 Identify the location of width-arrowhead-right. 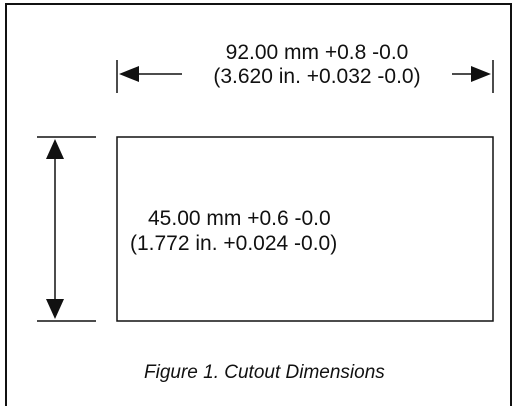
(481, 74).